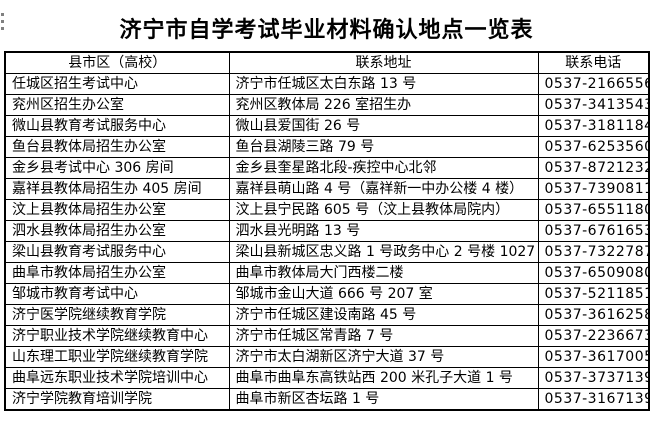 This screenshot has height=425, width=653. I want to click on district-cell: 泗水县教体局招生办公室, so click(117, 231).